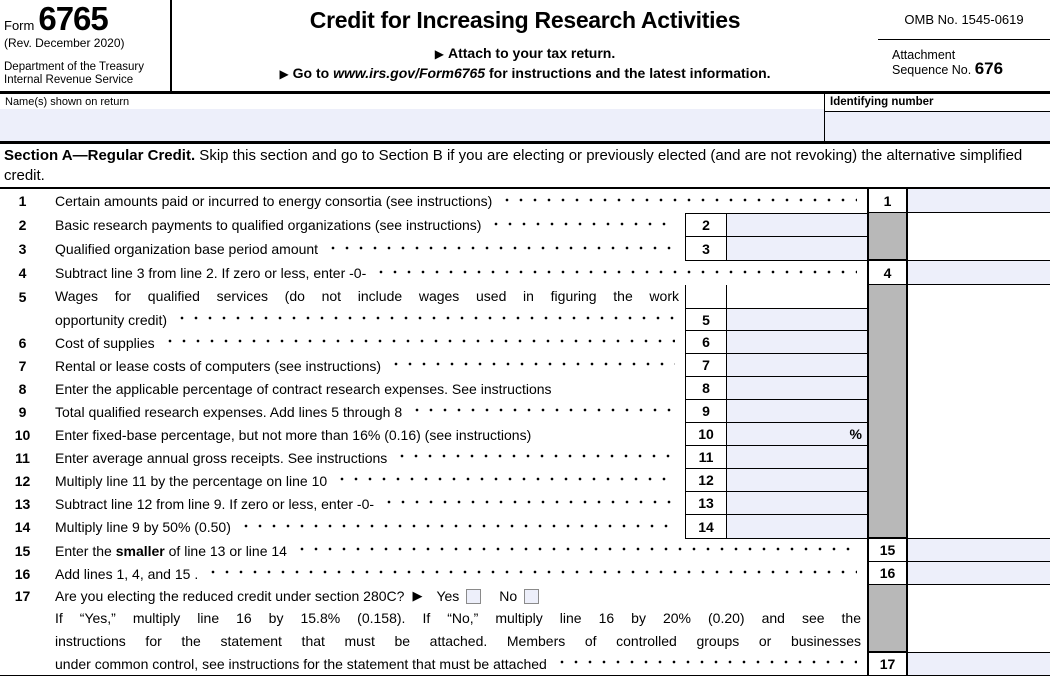 This screenshot has height=676, width=1050. I want to click on line-12-amount-input, so click(797, 480).